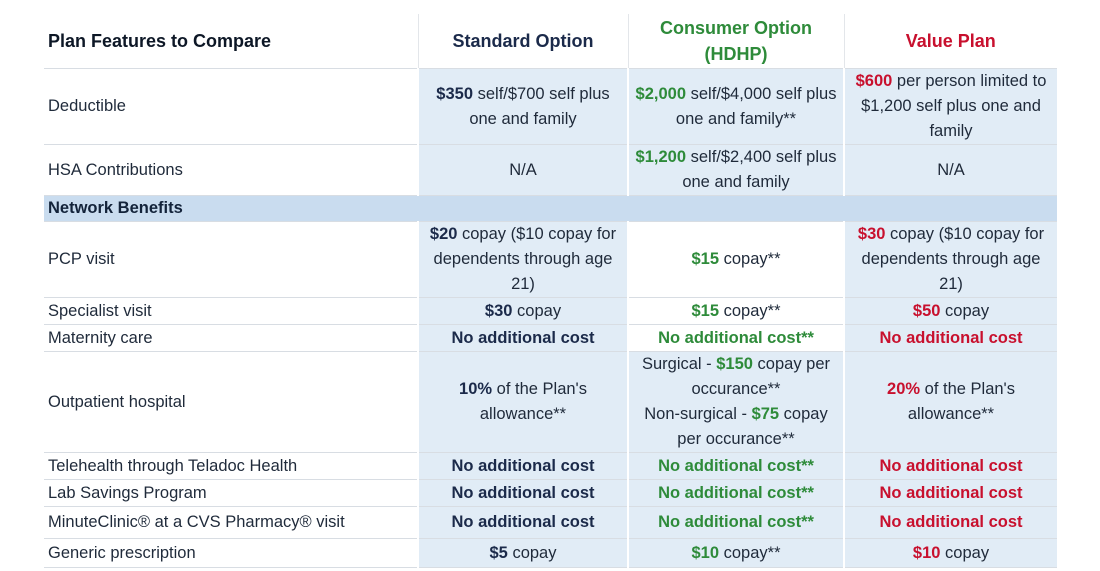 Image resolution: width=1100 pixels, height=571 pixels. What do you see at coordinates (522, 41) in the screenshot?
I see `header-standard: Standard Option` at bounding box center [522, 41].